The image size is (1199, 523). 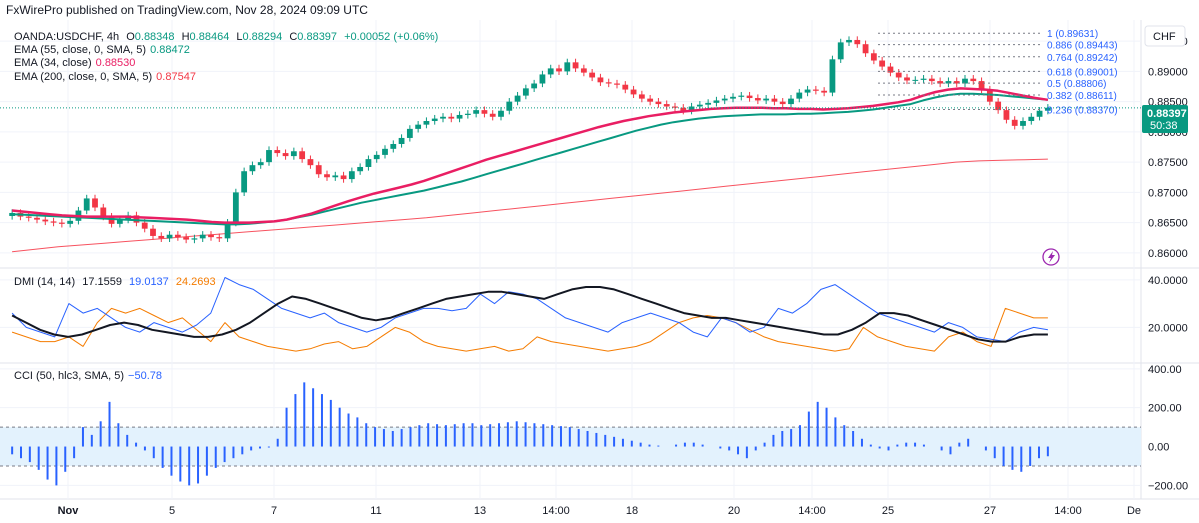 What do you see at coordinates (632, 511) in the screenshot?
I see `x-tick: 18` at bounding box center [632, 511].